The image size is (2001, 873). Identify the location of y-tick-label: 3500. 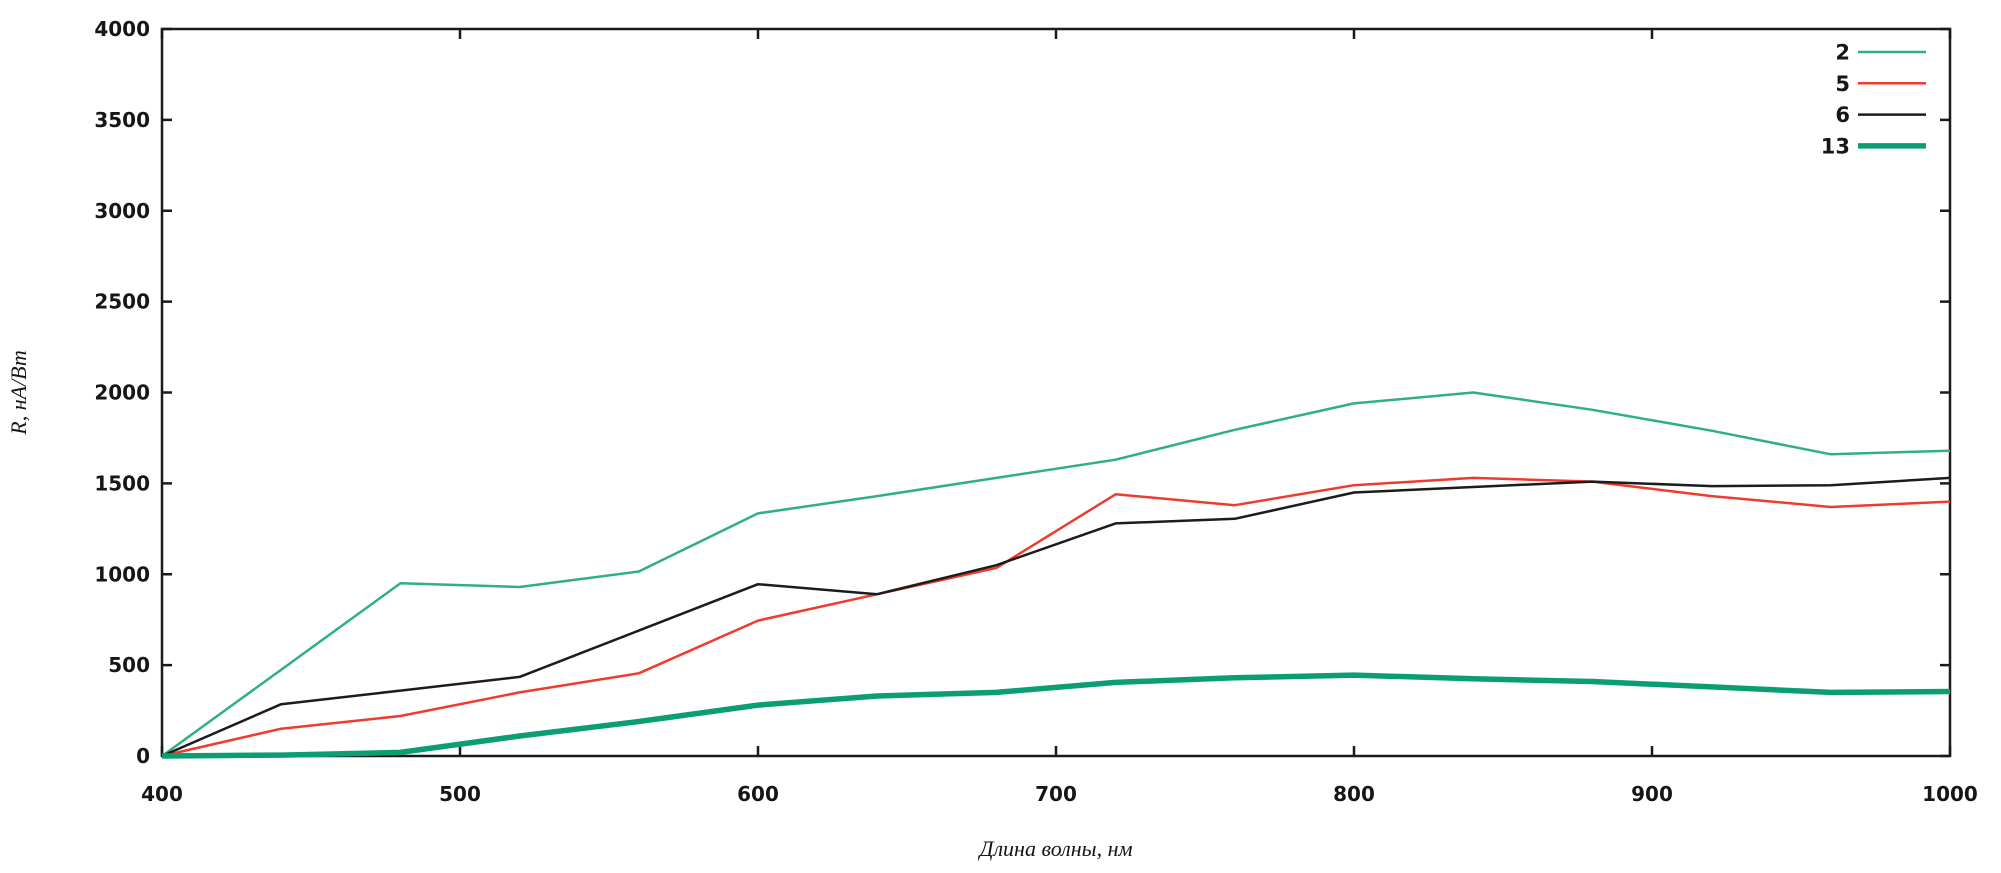
(122, 120).